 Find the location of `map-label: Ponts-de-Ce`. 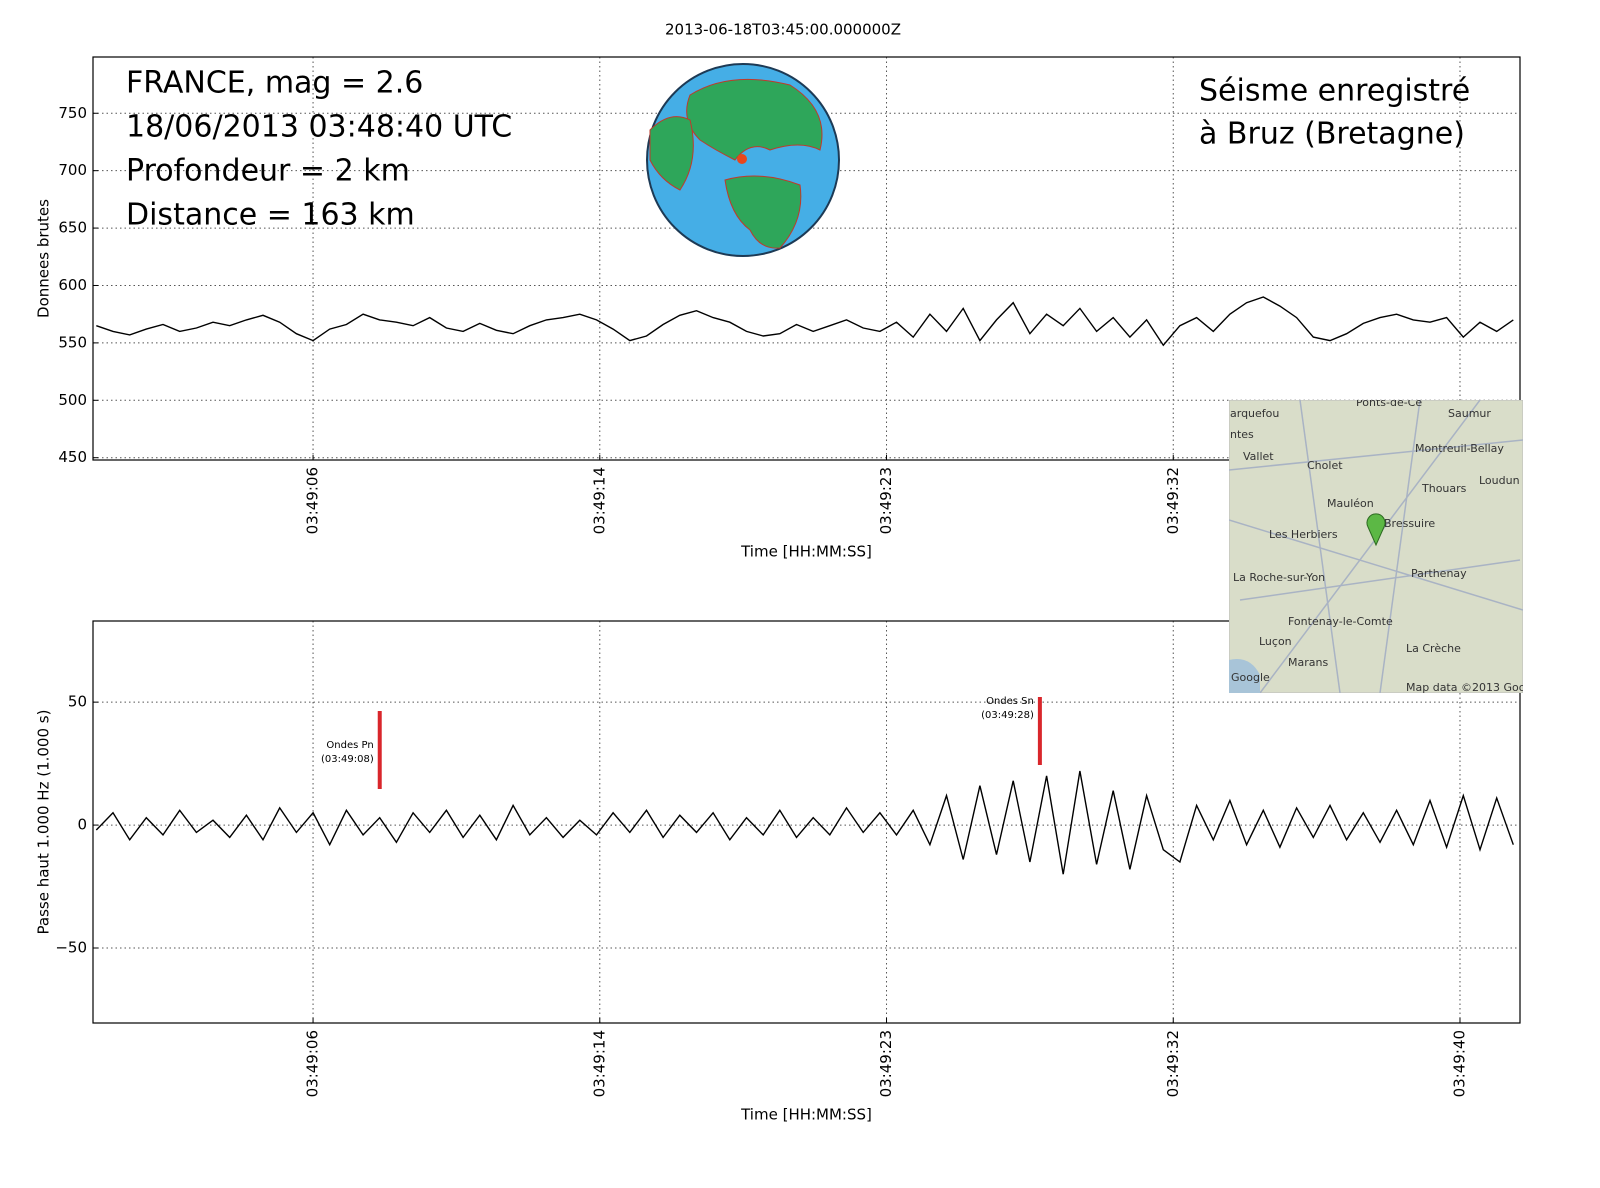

map-label: Ponts-de-Ce is located at coordinates (1389, 402).